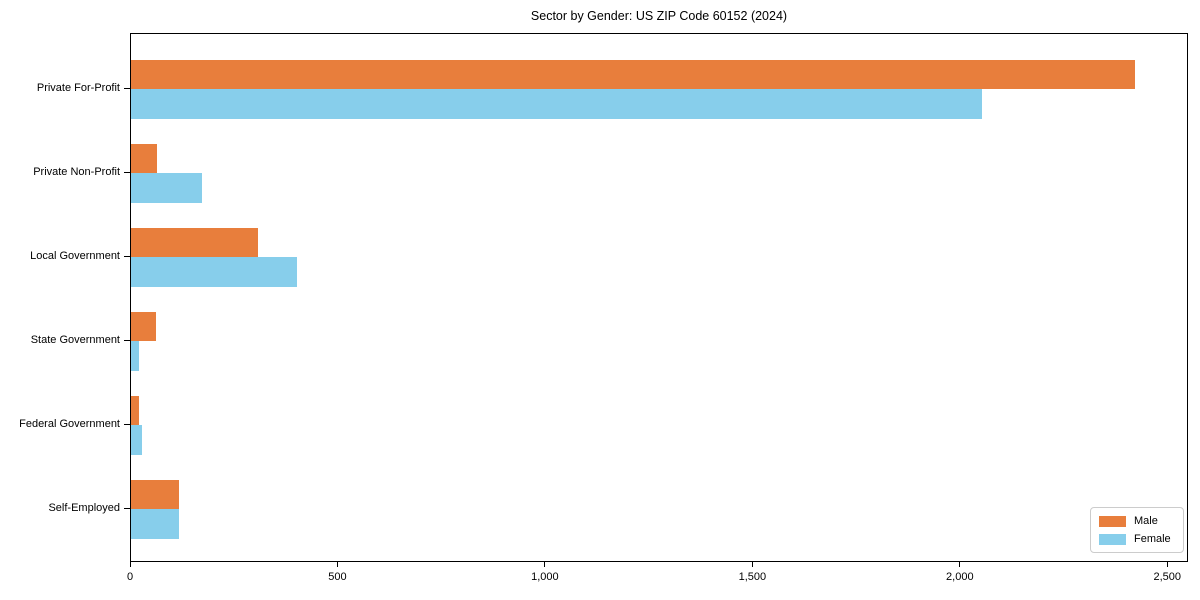 This screenshot has width=1200, height=600. What do you see at coordinates (1112, 539) in the screenshot?
I see `legend-swatch-female-icon` at bounding box center [1112, 539].